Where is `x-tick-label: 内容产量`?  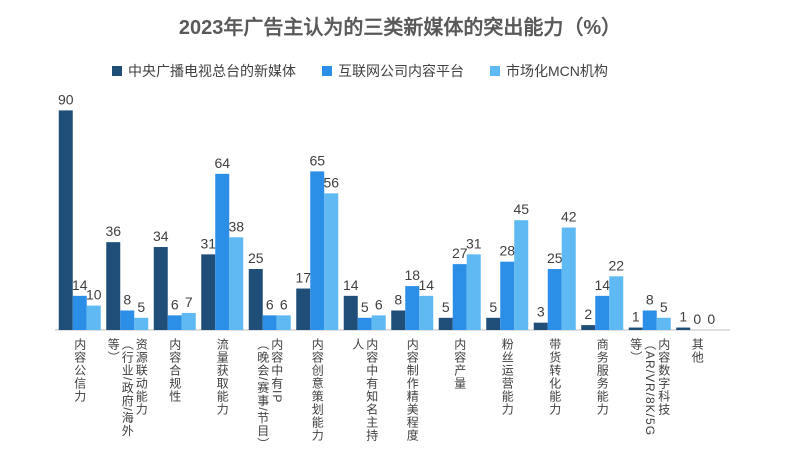 x-tick-label: 内容产量 is located at coordinates (459, 364).